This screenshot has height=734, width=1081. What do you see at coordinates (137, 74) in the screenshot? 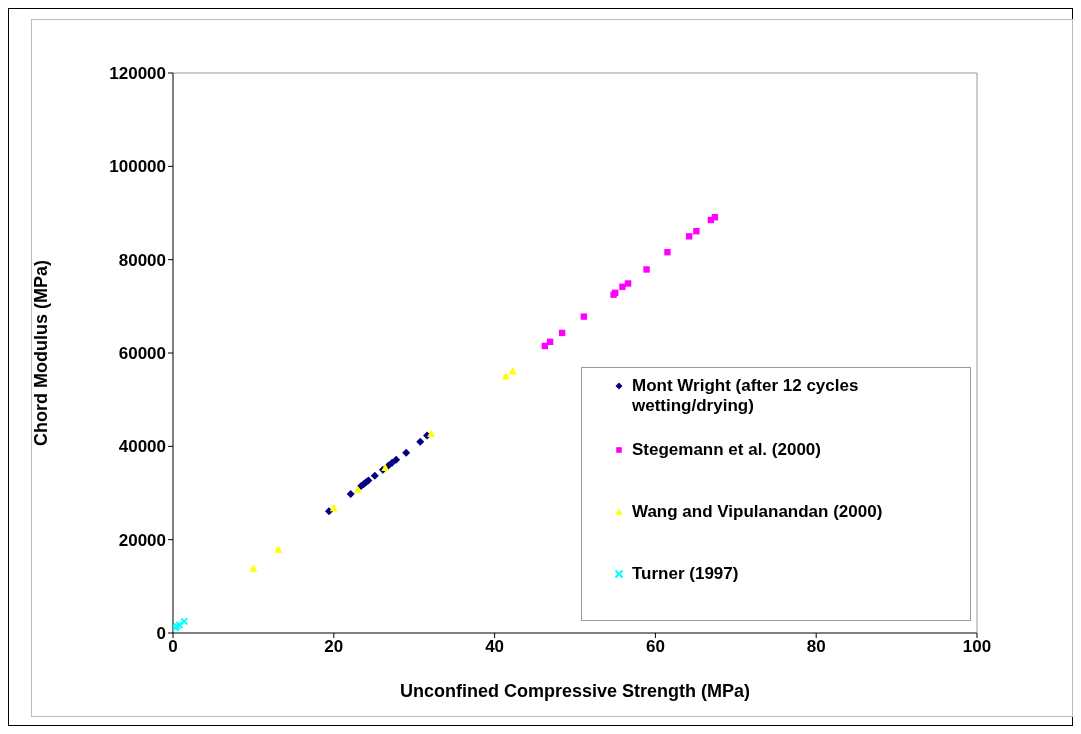
I see `y-tick-label: 120000` at bounding box center [137, 74].